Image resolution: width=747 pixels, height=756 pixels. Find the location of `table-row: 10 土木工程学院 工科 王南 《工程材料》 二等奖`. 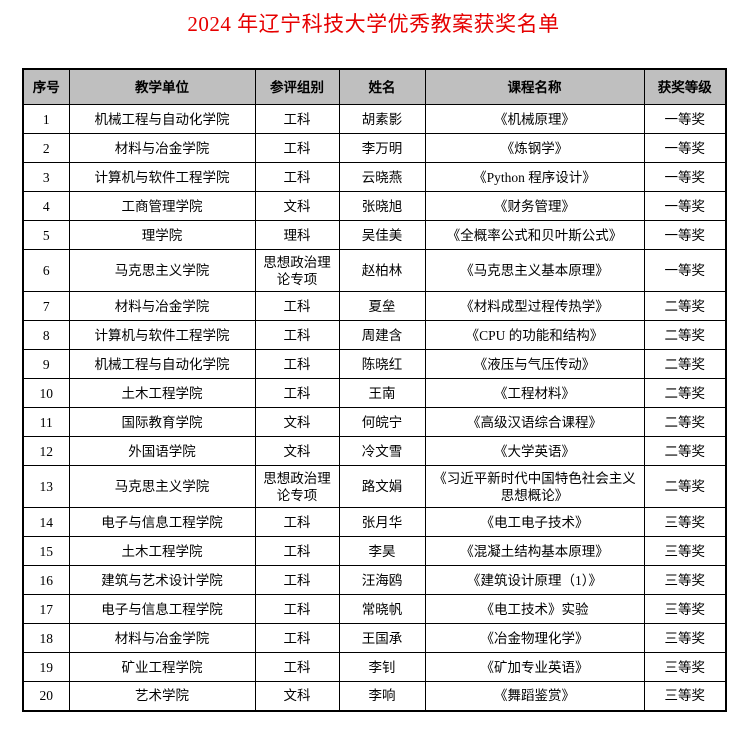

table-row: 10 土木工程学院 工科 王南 《工程材料》 二等奖 is located at coordinates (374, 393).